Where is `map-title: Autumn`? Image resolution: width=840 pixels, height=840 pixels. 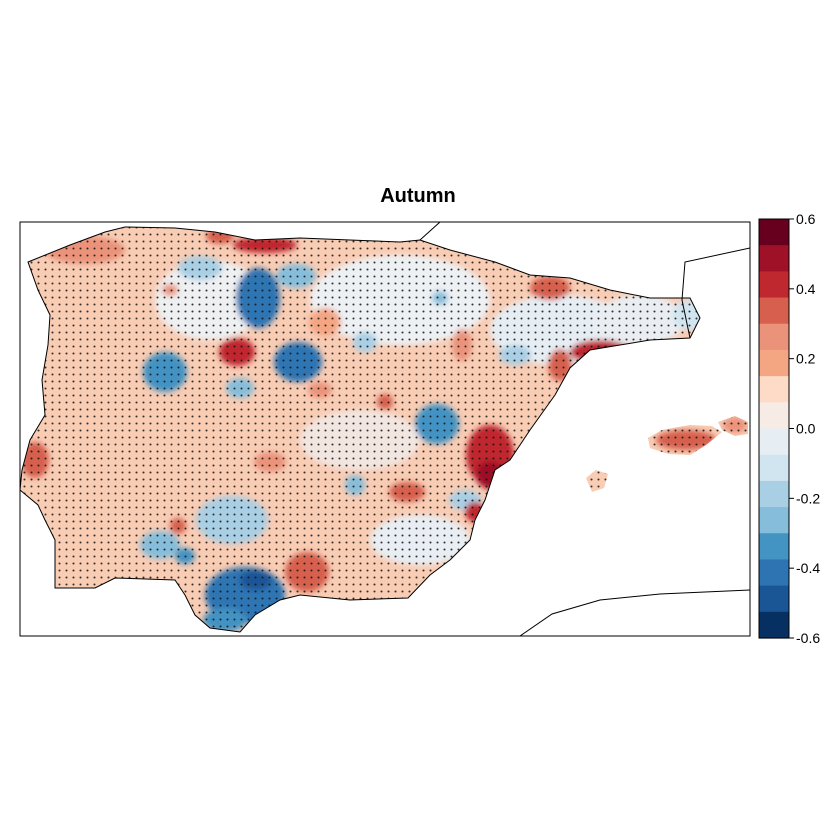 map-title: Autumn is located at coordinates (418, 196).